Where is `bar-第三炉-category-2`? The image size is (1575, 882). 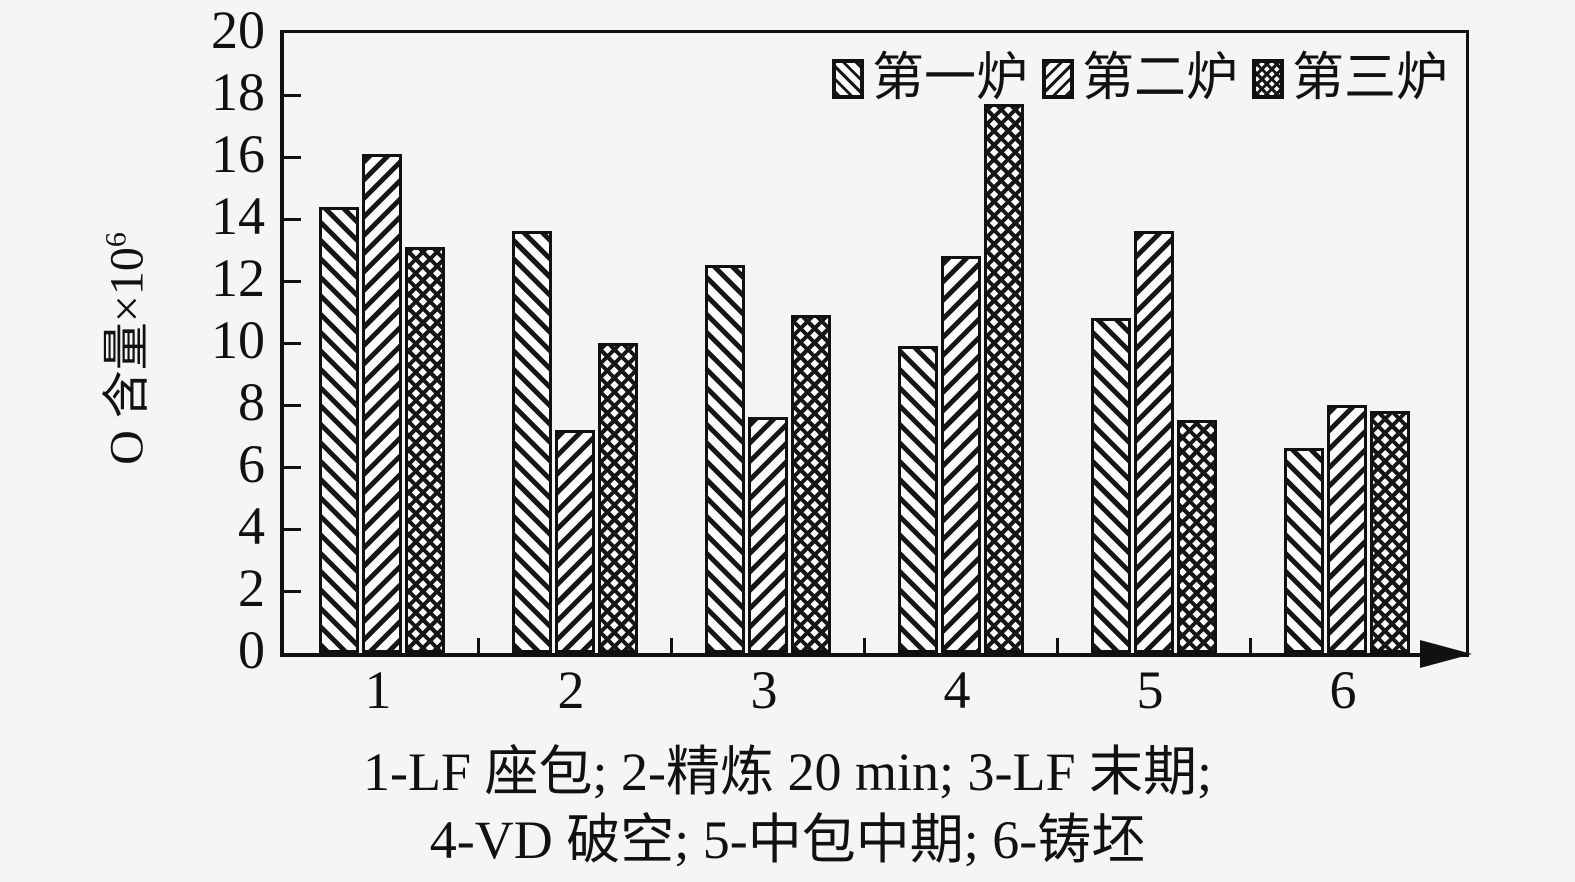
bar-第三炉-category-2 is located at coordinates (618, 498).